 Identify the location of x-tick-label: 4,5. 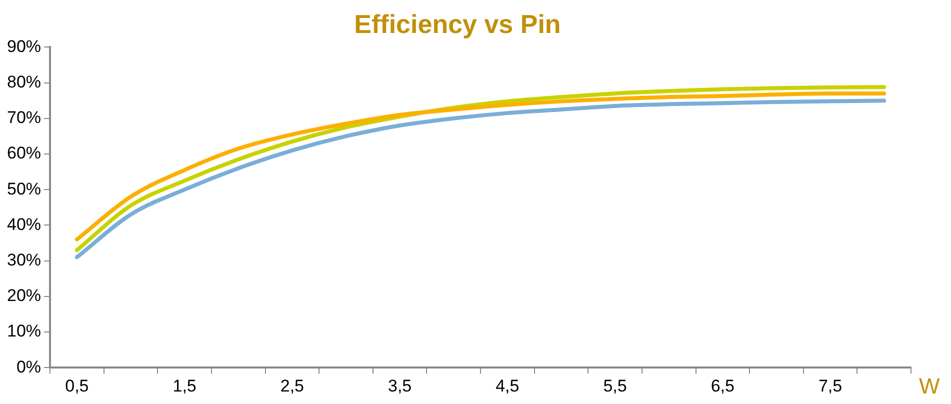
(508, 386).